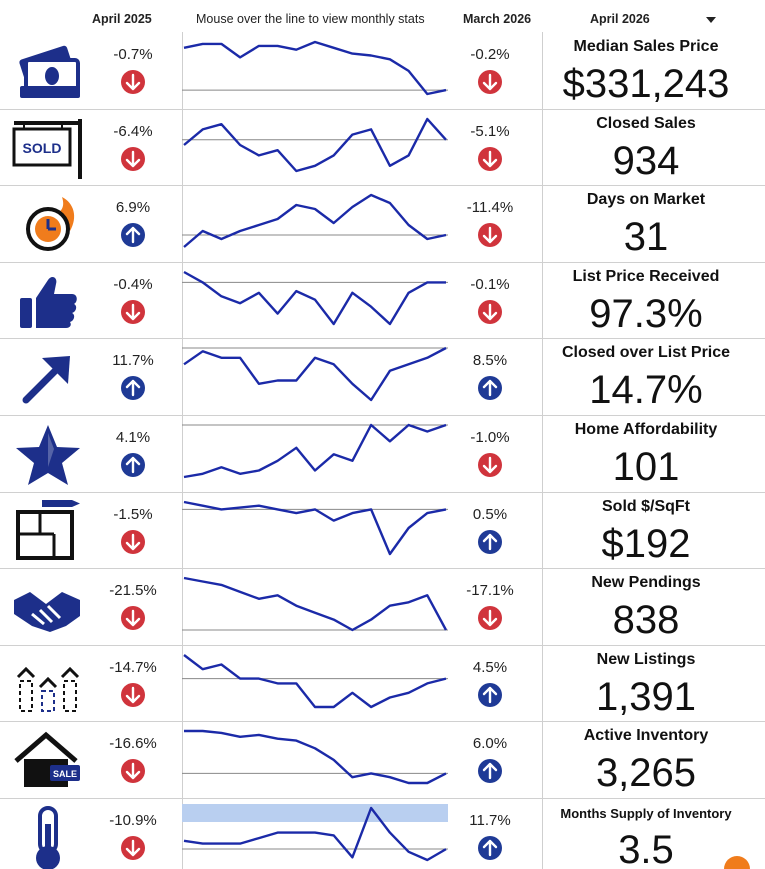 The height and width of the screenshot is (869, 765). I want to click on mom-change: -0.1%, so click(490, 284).